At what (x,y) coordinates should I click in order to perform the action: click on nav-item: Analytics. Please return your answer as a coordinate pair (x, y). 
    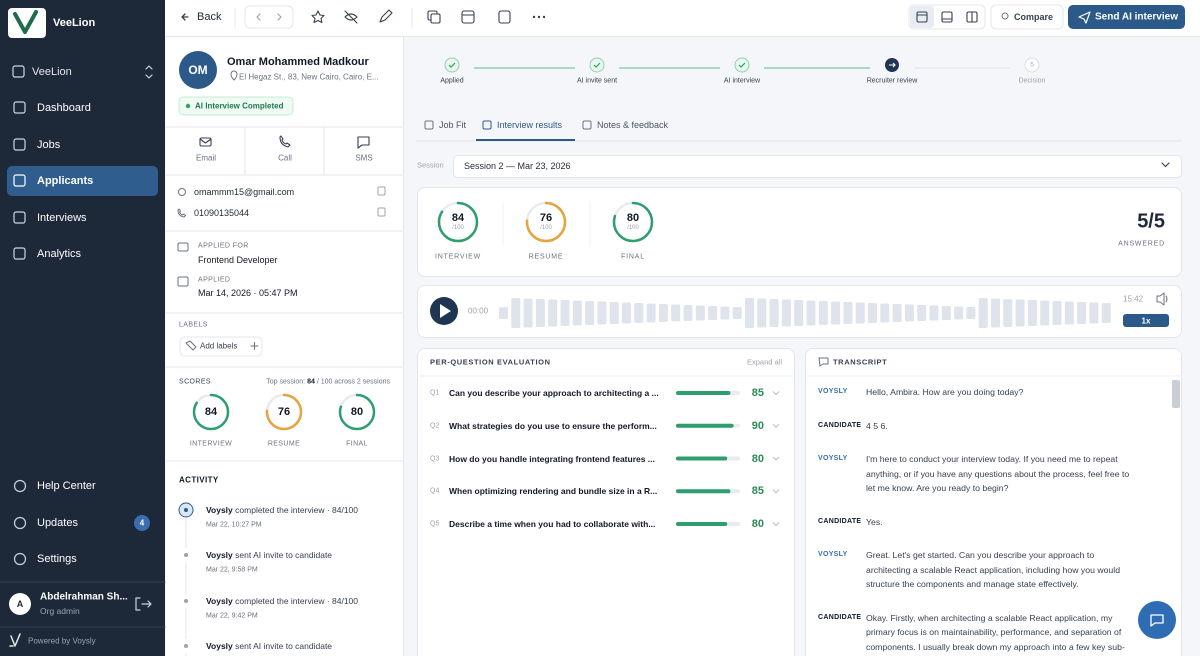
    Looking at the image, I should click on (59, 254).